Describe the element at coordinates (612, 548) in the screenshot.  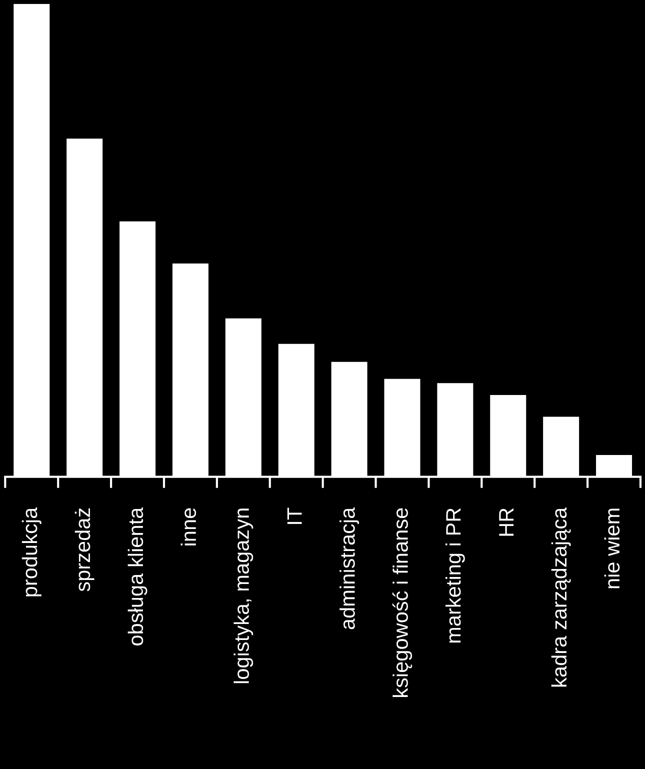
I see `x-tick-label: nie wiem` at that location.